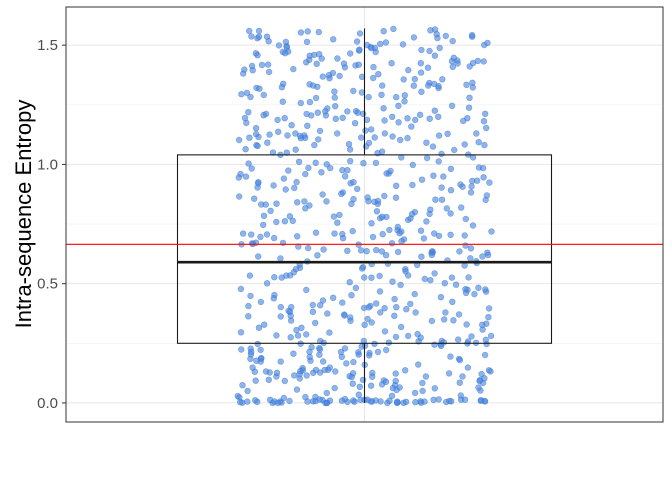 This screenshot has height=480, width=672. Describe the element at coordinates (23, 214) in the screenshot. I see `y-axis-title: Intra-sequence Entropy` at that location.